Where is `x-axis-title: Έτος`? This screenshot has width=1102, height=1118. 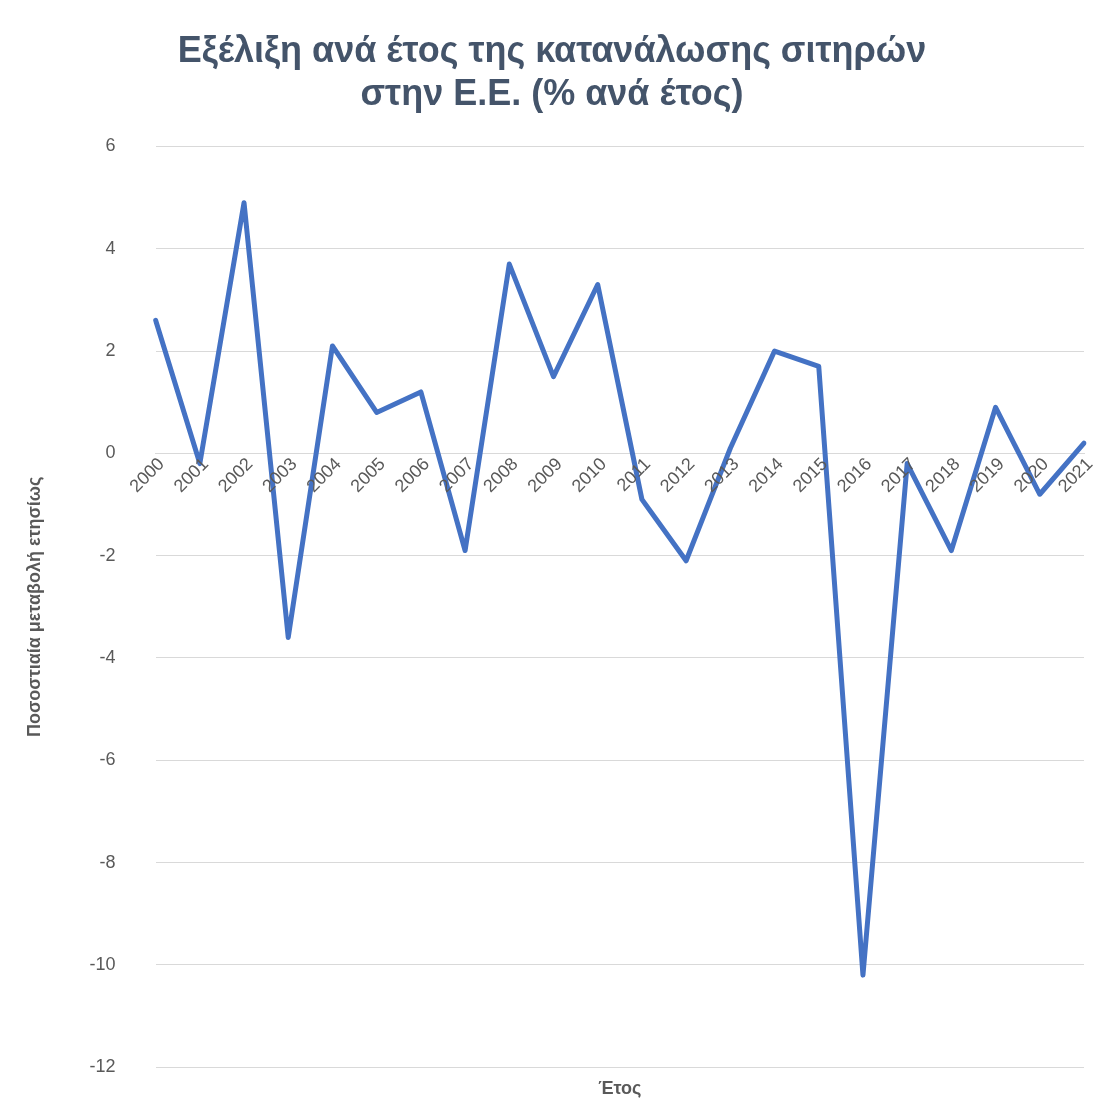 x-axis-title: Έτος is located at coordinates (620, 1088).